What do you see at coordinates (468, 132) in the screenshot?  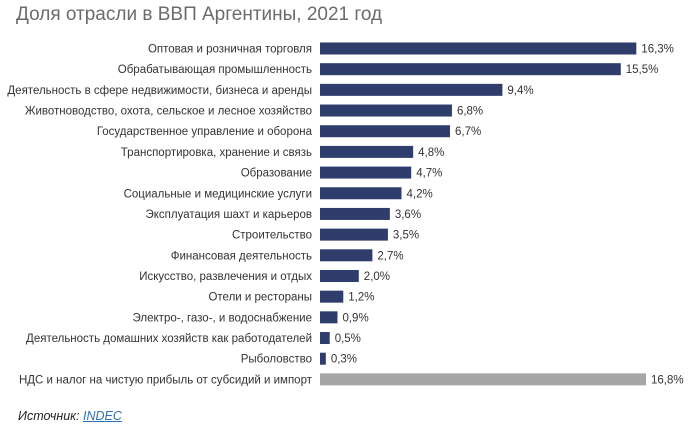 I see `value-label: 6,7%` at bounding box center [468, 132].